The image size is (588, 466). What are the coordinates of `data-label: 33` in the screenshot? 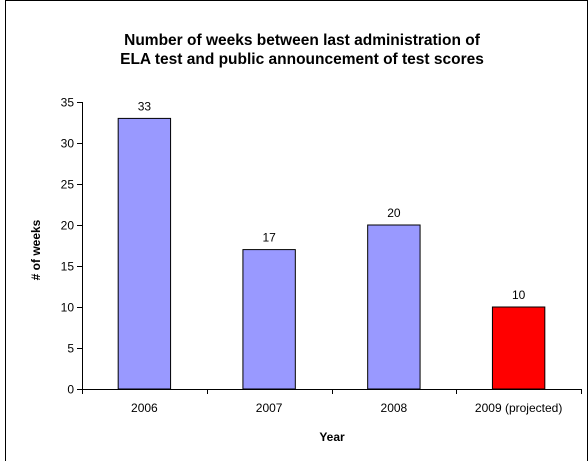 It's located at (145, 106).